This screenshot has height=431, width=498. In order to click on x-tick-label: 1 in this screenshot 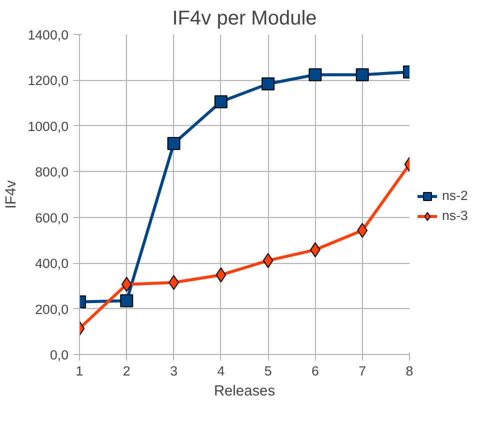, I will do `click(80, 371)`.